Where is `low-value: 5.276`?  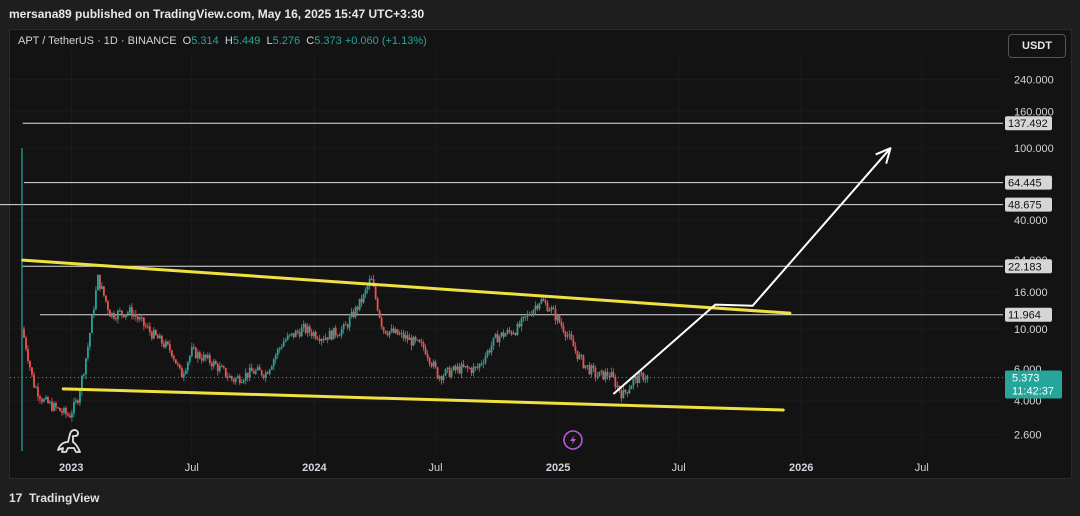
low-value: 5.276 is located at coordinates (286, 41).